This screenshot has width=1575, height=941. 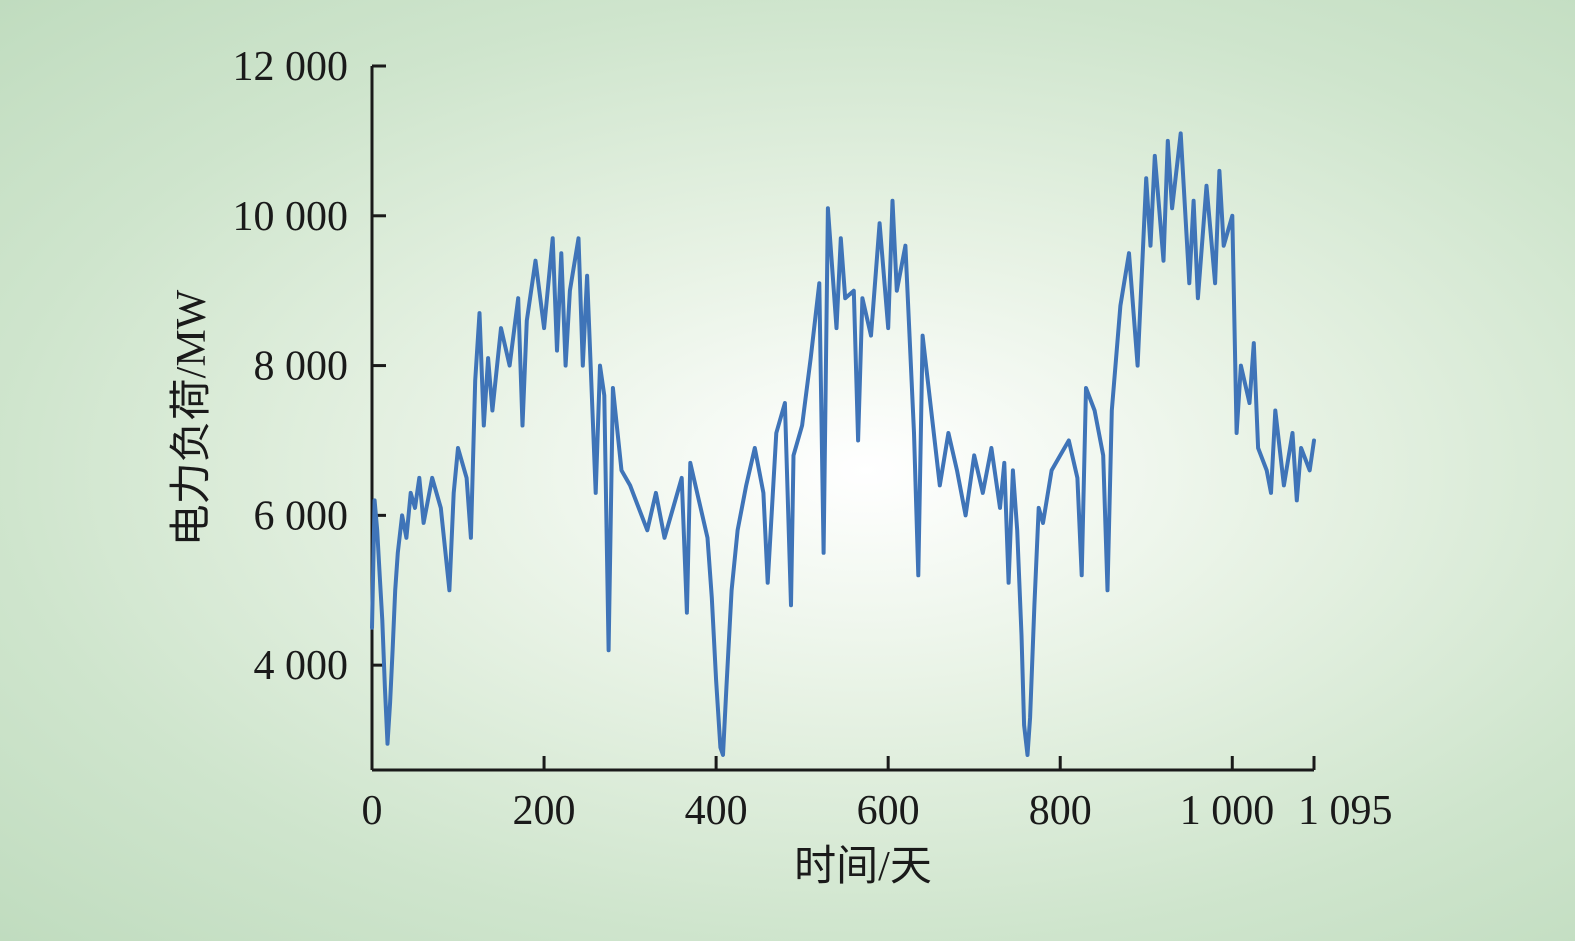 I want to click on y-axis-title: 电力负荷/MW, so click(x=192, y=417).